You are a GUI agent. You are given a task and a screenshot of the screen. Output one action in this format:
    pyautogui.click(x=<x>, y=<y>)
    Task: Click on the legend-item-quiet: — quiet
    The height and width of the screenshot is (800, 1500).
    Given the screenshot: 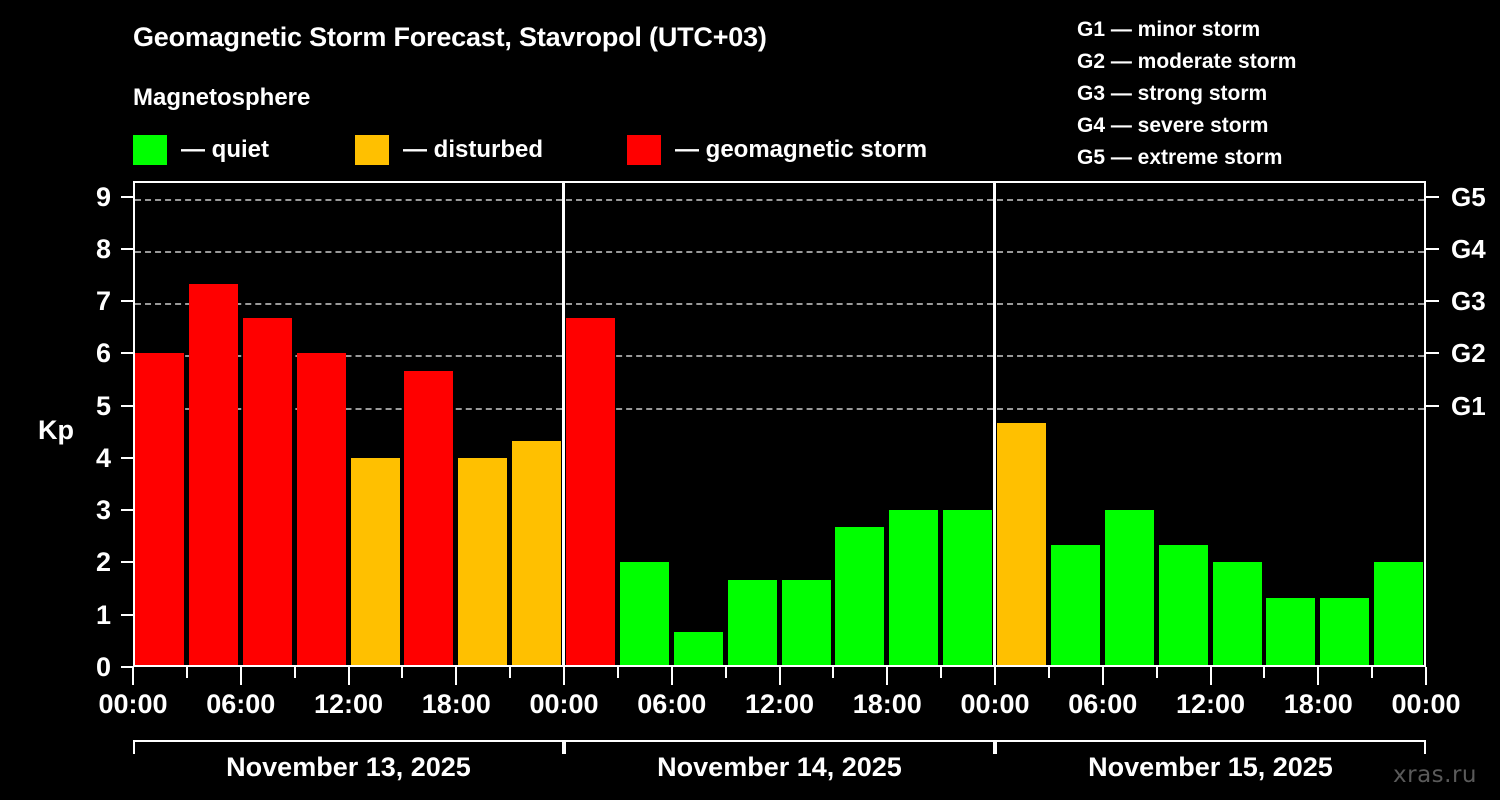 What is the action you would take?
    pyautogui.click(x=201, y=150)
    